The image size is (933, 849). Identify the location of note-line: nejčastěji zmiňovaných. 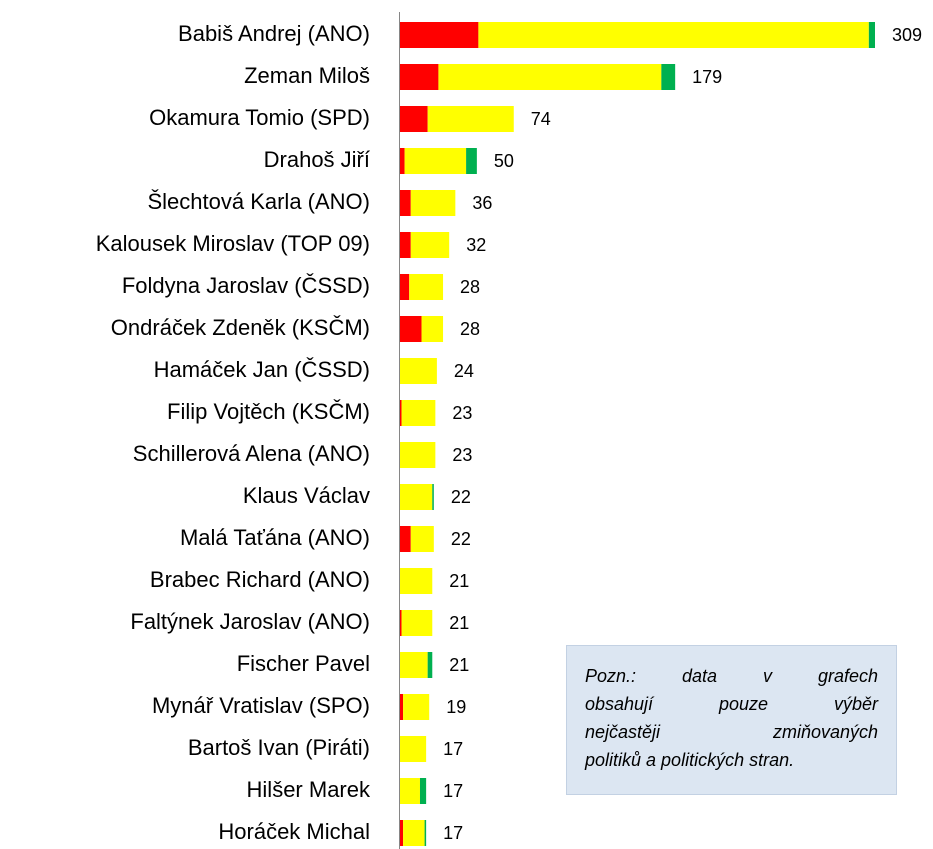
(731, 732).